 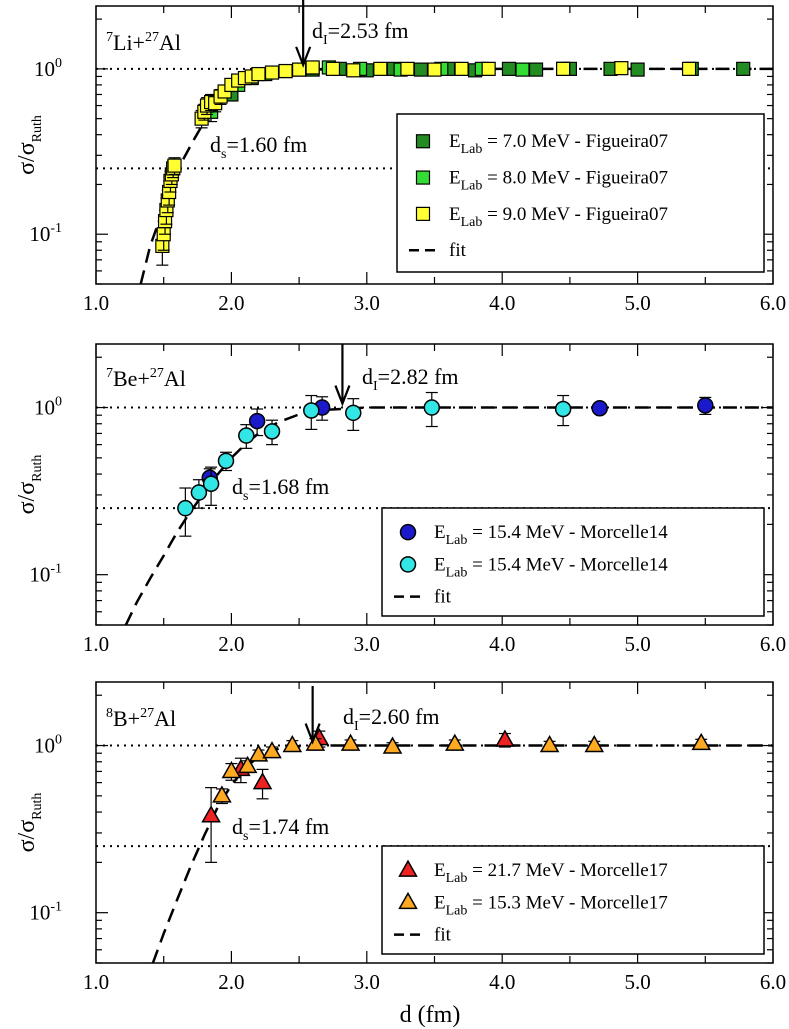 What do you see at coordinates (146, 378) in the screenshot?
I see `reaction-title: 7Be+27Al` at bounding box center [146, 378].